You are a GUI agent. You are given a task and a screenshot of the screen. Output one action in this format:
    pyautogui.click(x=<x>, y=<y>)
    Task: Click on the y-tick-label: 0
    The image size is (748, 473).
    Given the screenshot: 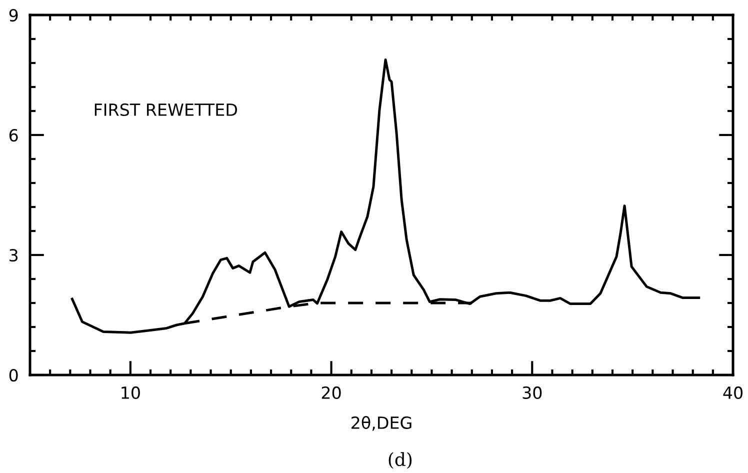 What is the action you would take?
    pyautogui.click(x=13, y=375)
    